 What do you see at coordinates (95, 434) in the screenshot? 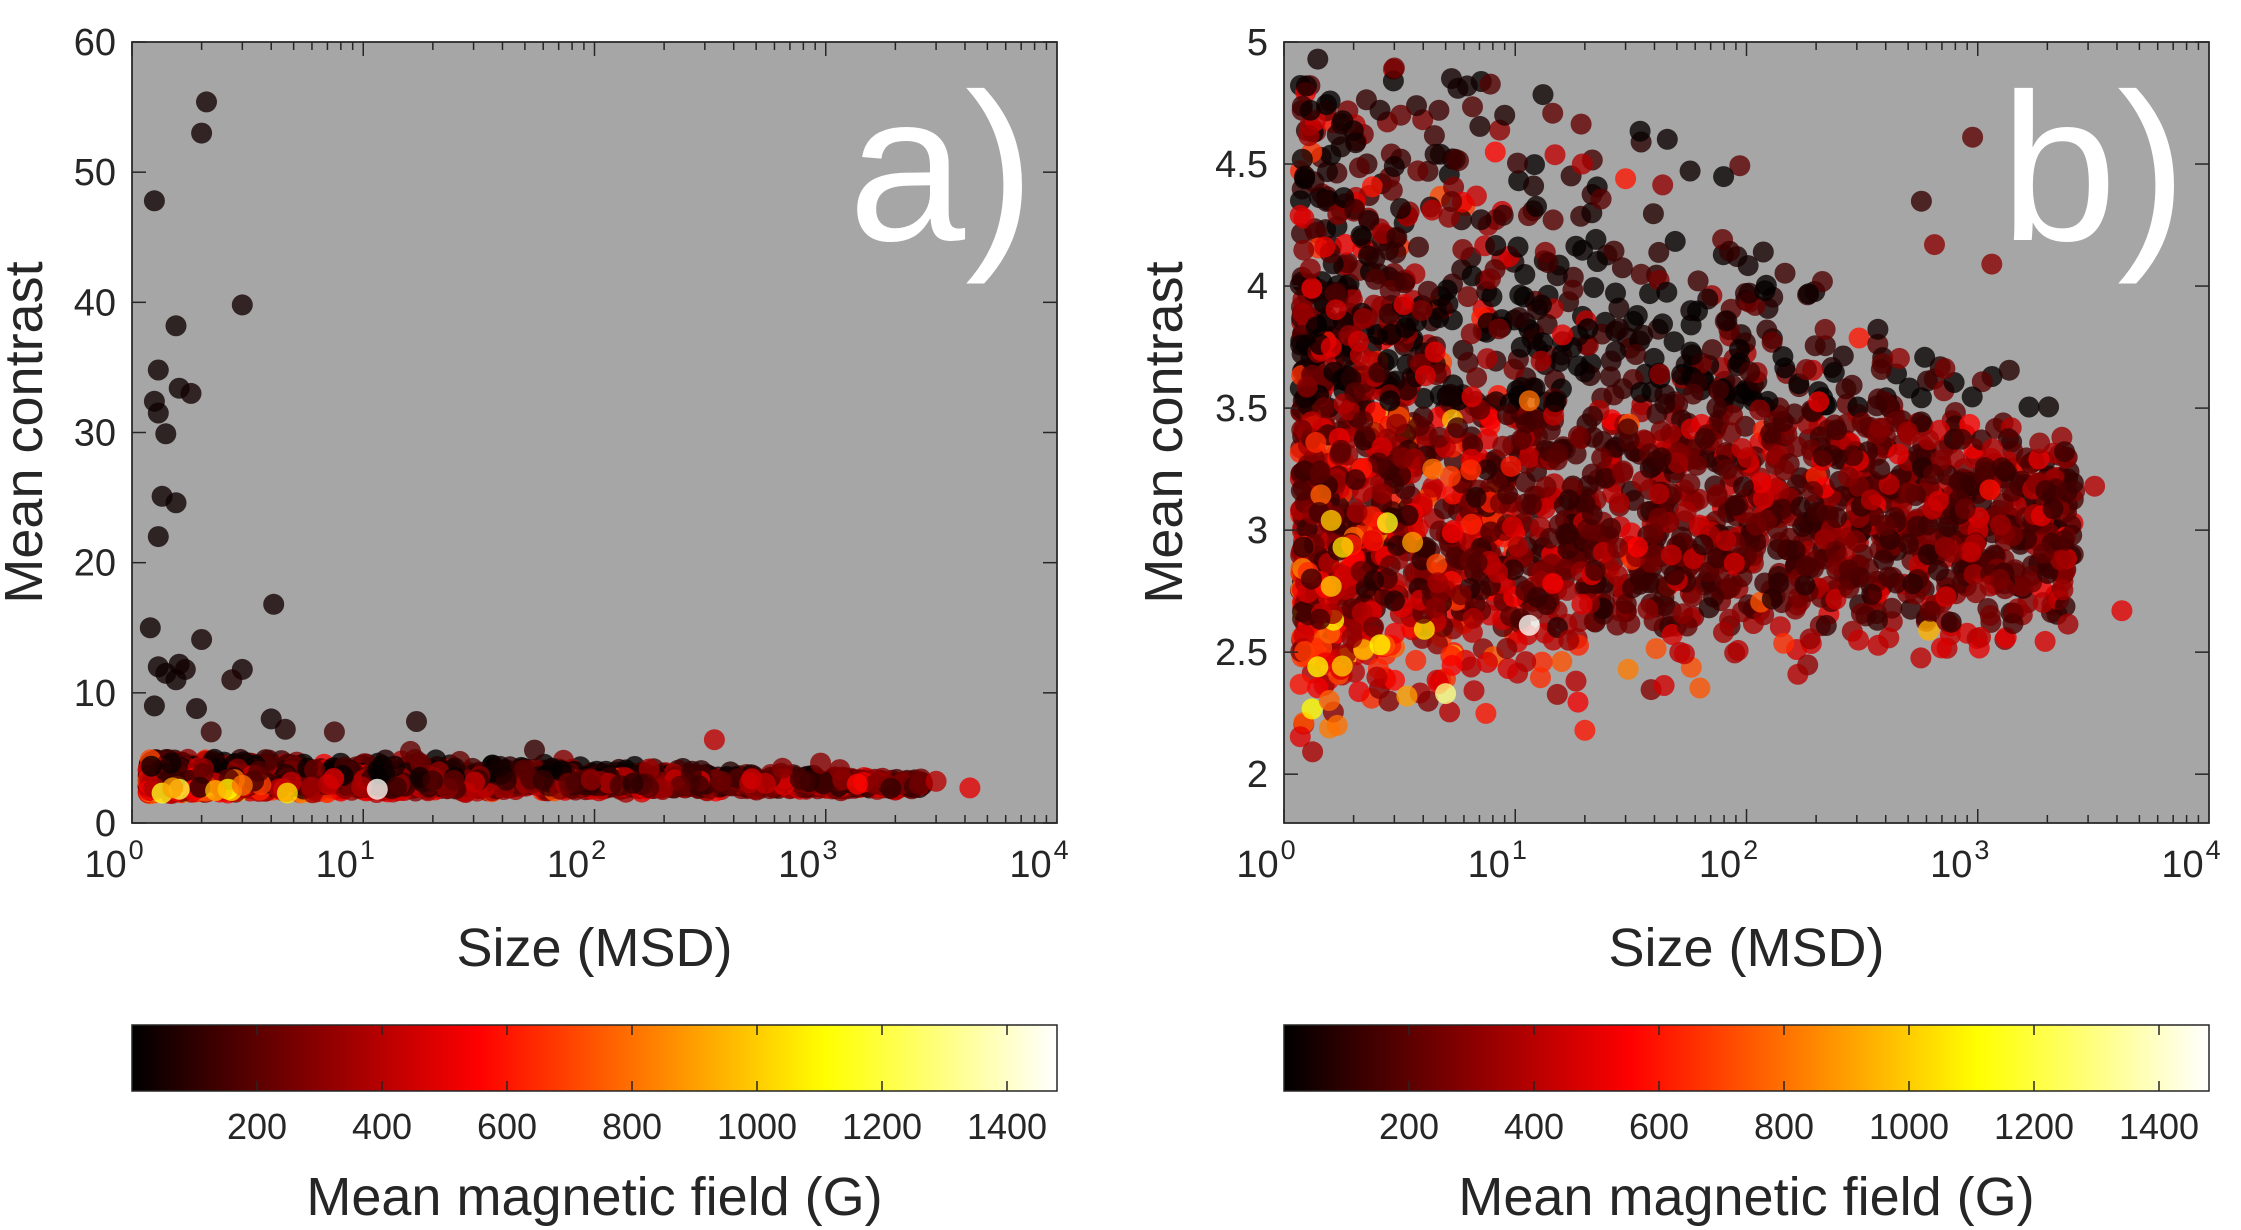
I see `y-tick-label: 30` at bounding box center [95, 434].